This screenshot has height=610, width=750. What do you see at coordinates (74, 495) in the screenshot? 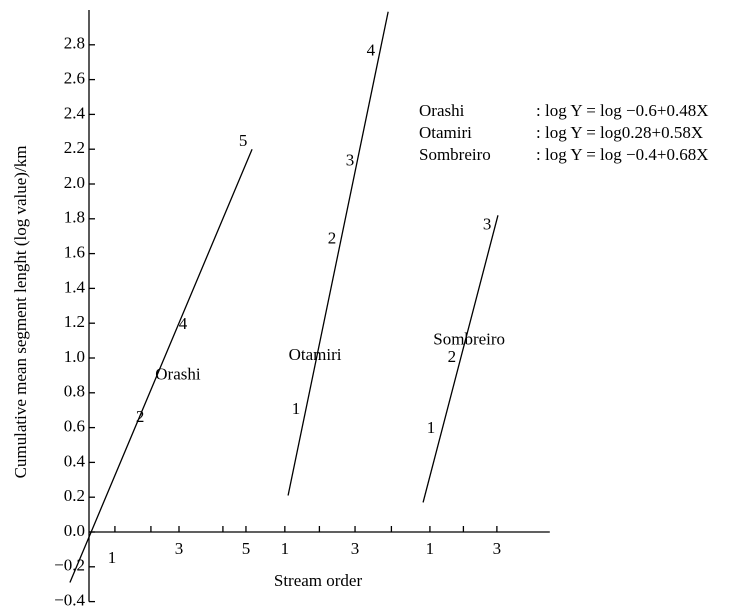
I see `y-tick-label: 0.2` at bounding box center [74, 495].